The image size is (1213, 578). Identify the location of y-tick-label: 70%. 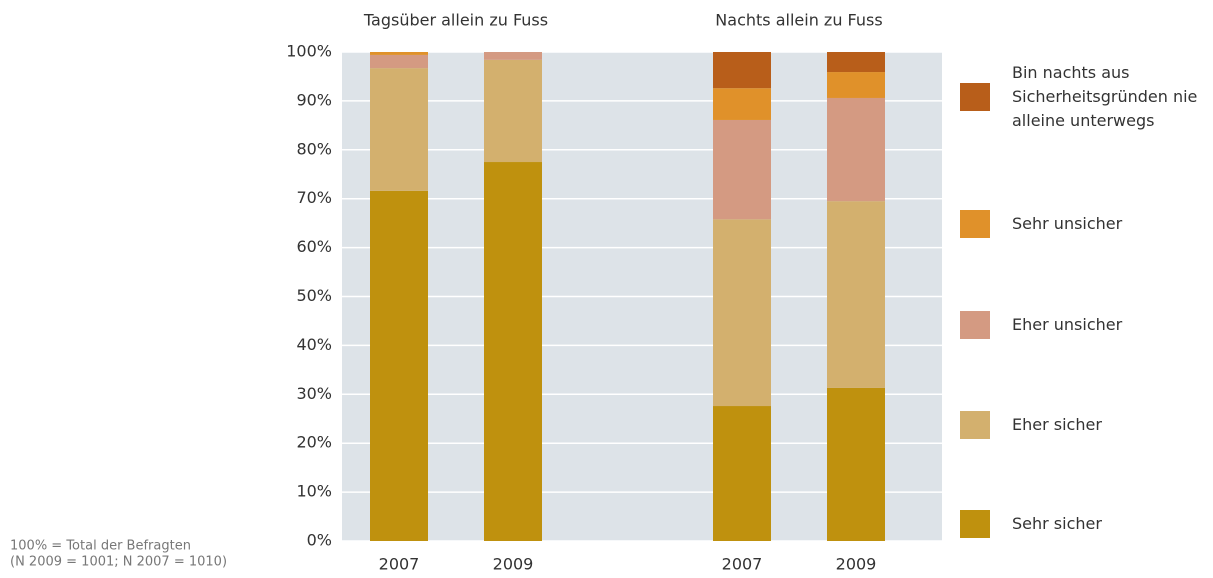
(314, 197).